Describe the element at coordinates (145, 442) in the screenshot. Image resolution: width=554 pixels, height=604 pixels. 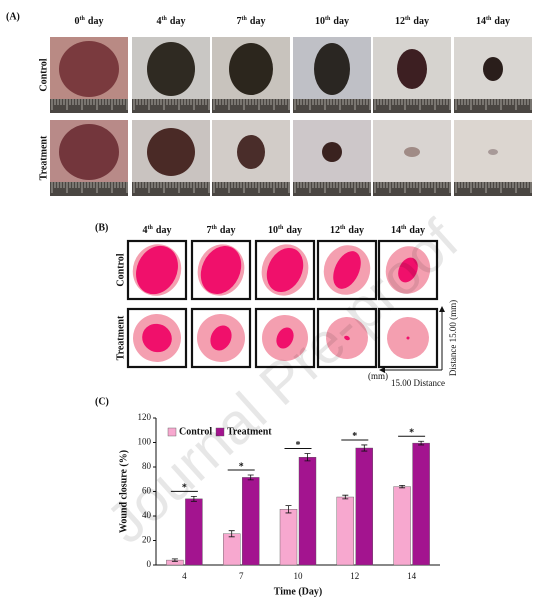
I see `y-tick-label: 100` at that location.